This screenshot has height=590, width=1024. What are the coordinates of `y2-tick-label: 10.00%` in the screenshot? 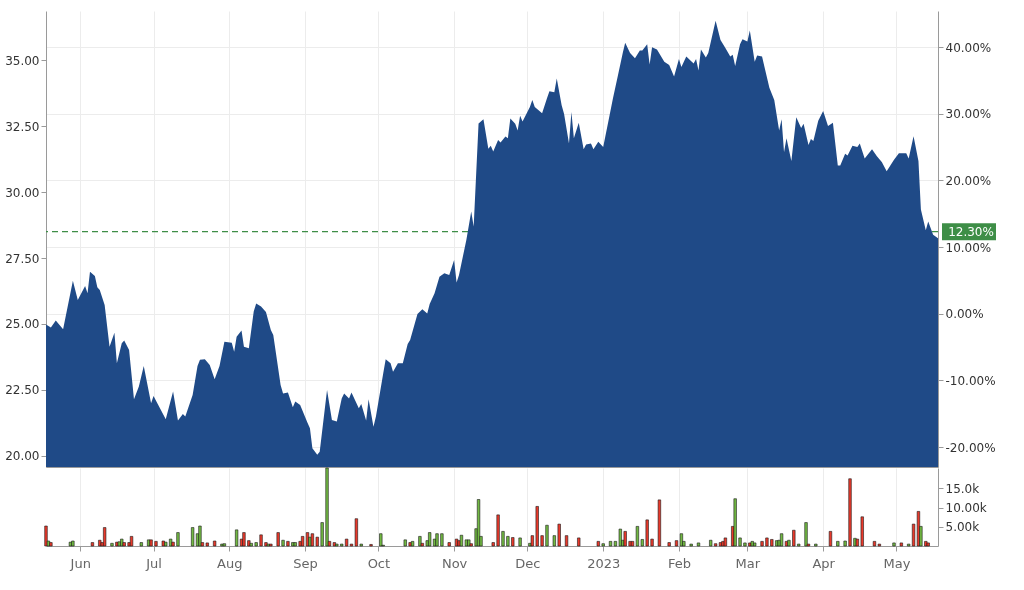 It's located at (968, 247).